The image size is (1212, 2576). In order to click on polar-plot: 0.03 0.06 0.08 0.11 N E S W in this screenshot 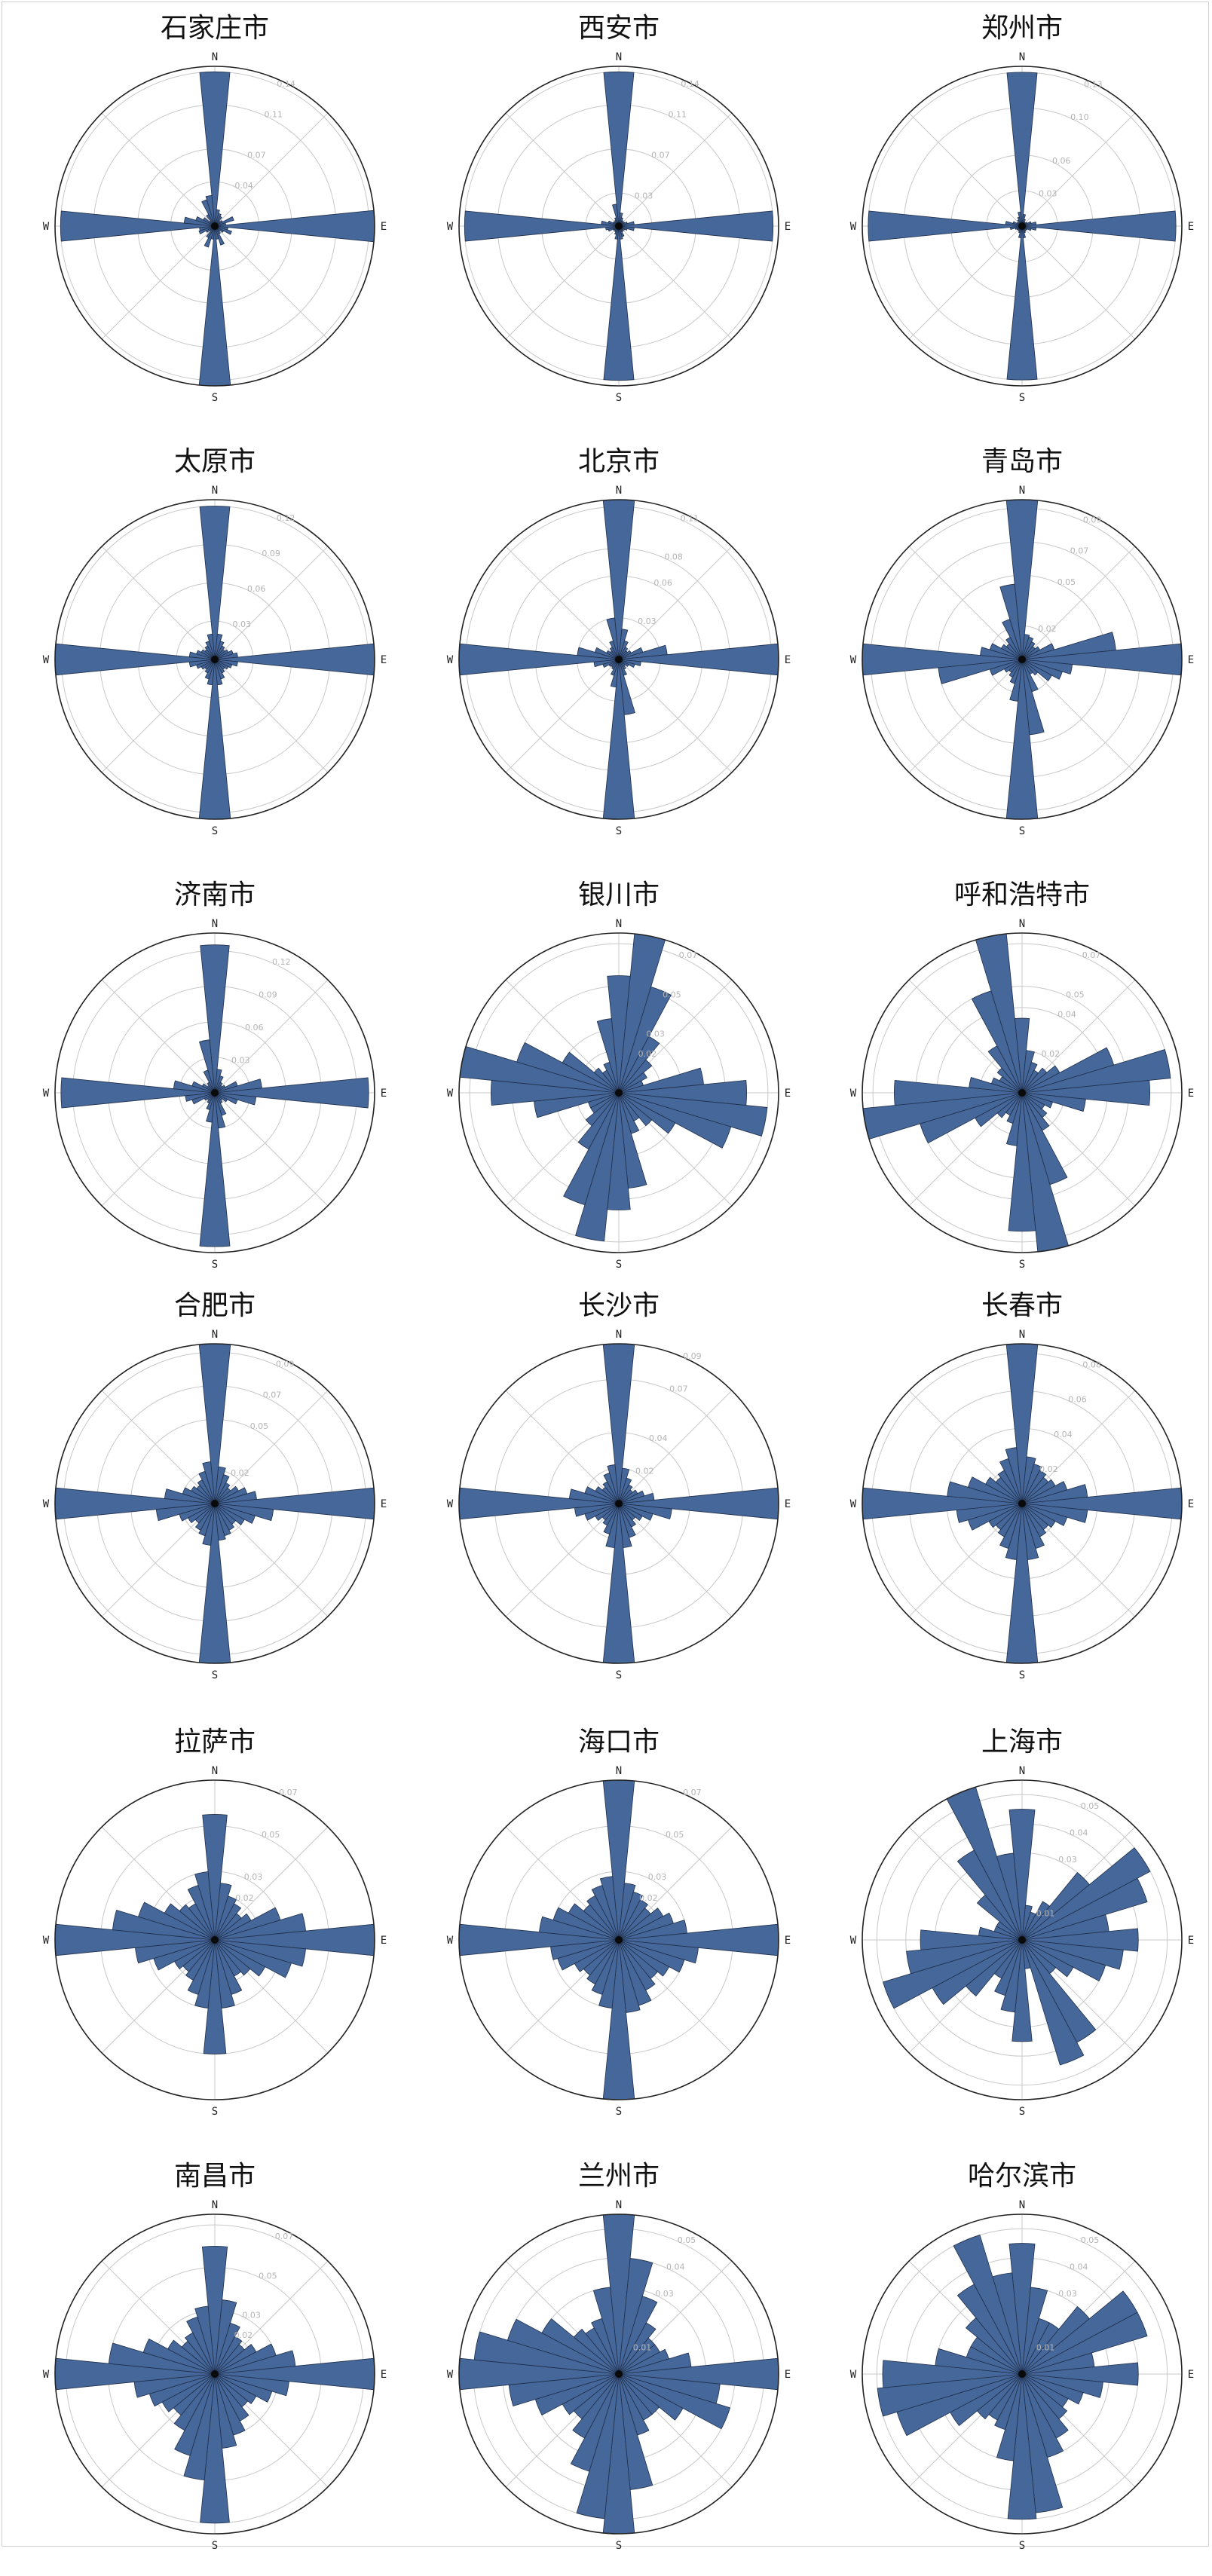, I will do `click(619, 661)`.